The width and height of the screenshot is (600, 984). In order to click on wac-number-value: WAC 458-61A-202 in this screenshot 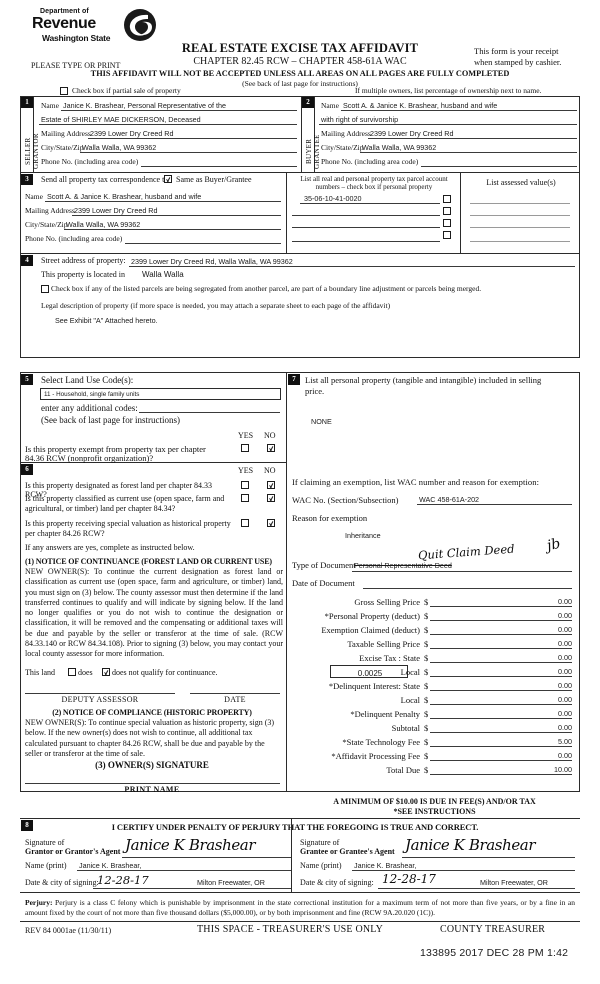, I will do `click(449, 499)`.